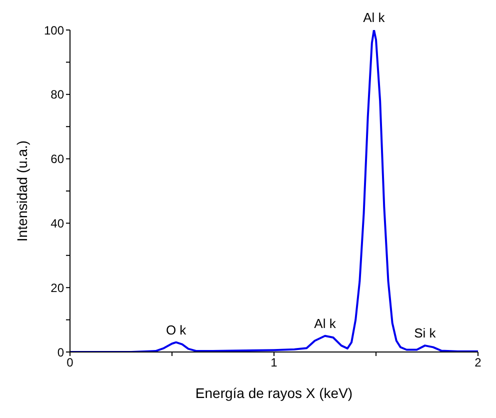 Image resolution: width=496 pixels, height=418 pixels. I want to click on y-tick-label: 40, so click(57, 223).